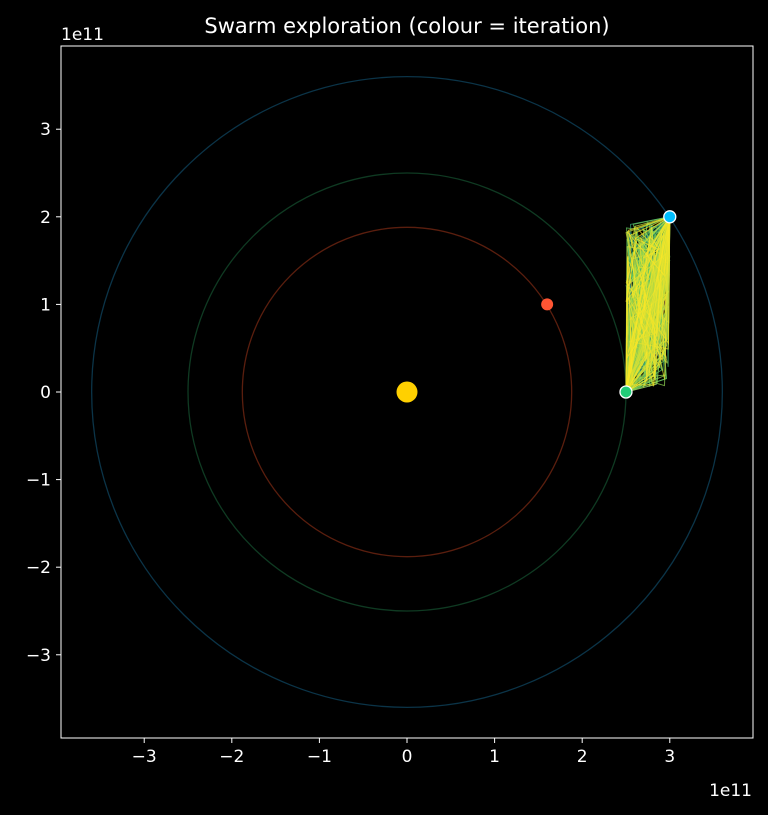  Describe the element at coordinates (45, 130) in the screenshot. I see `y-tick-label: 3` at that location.